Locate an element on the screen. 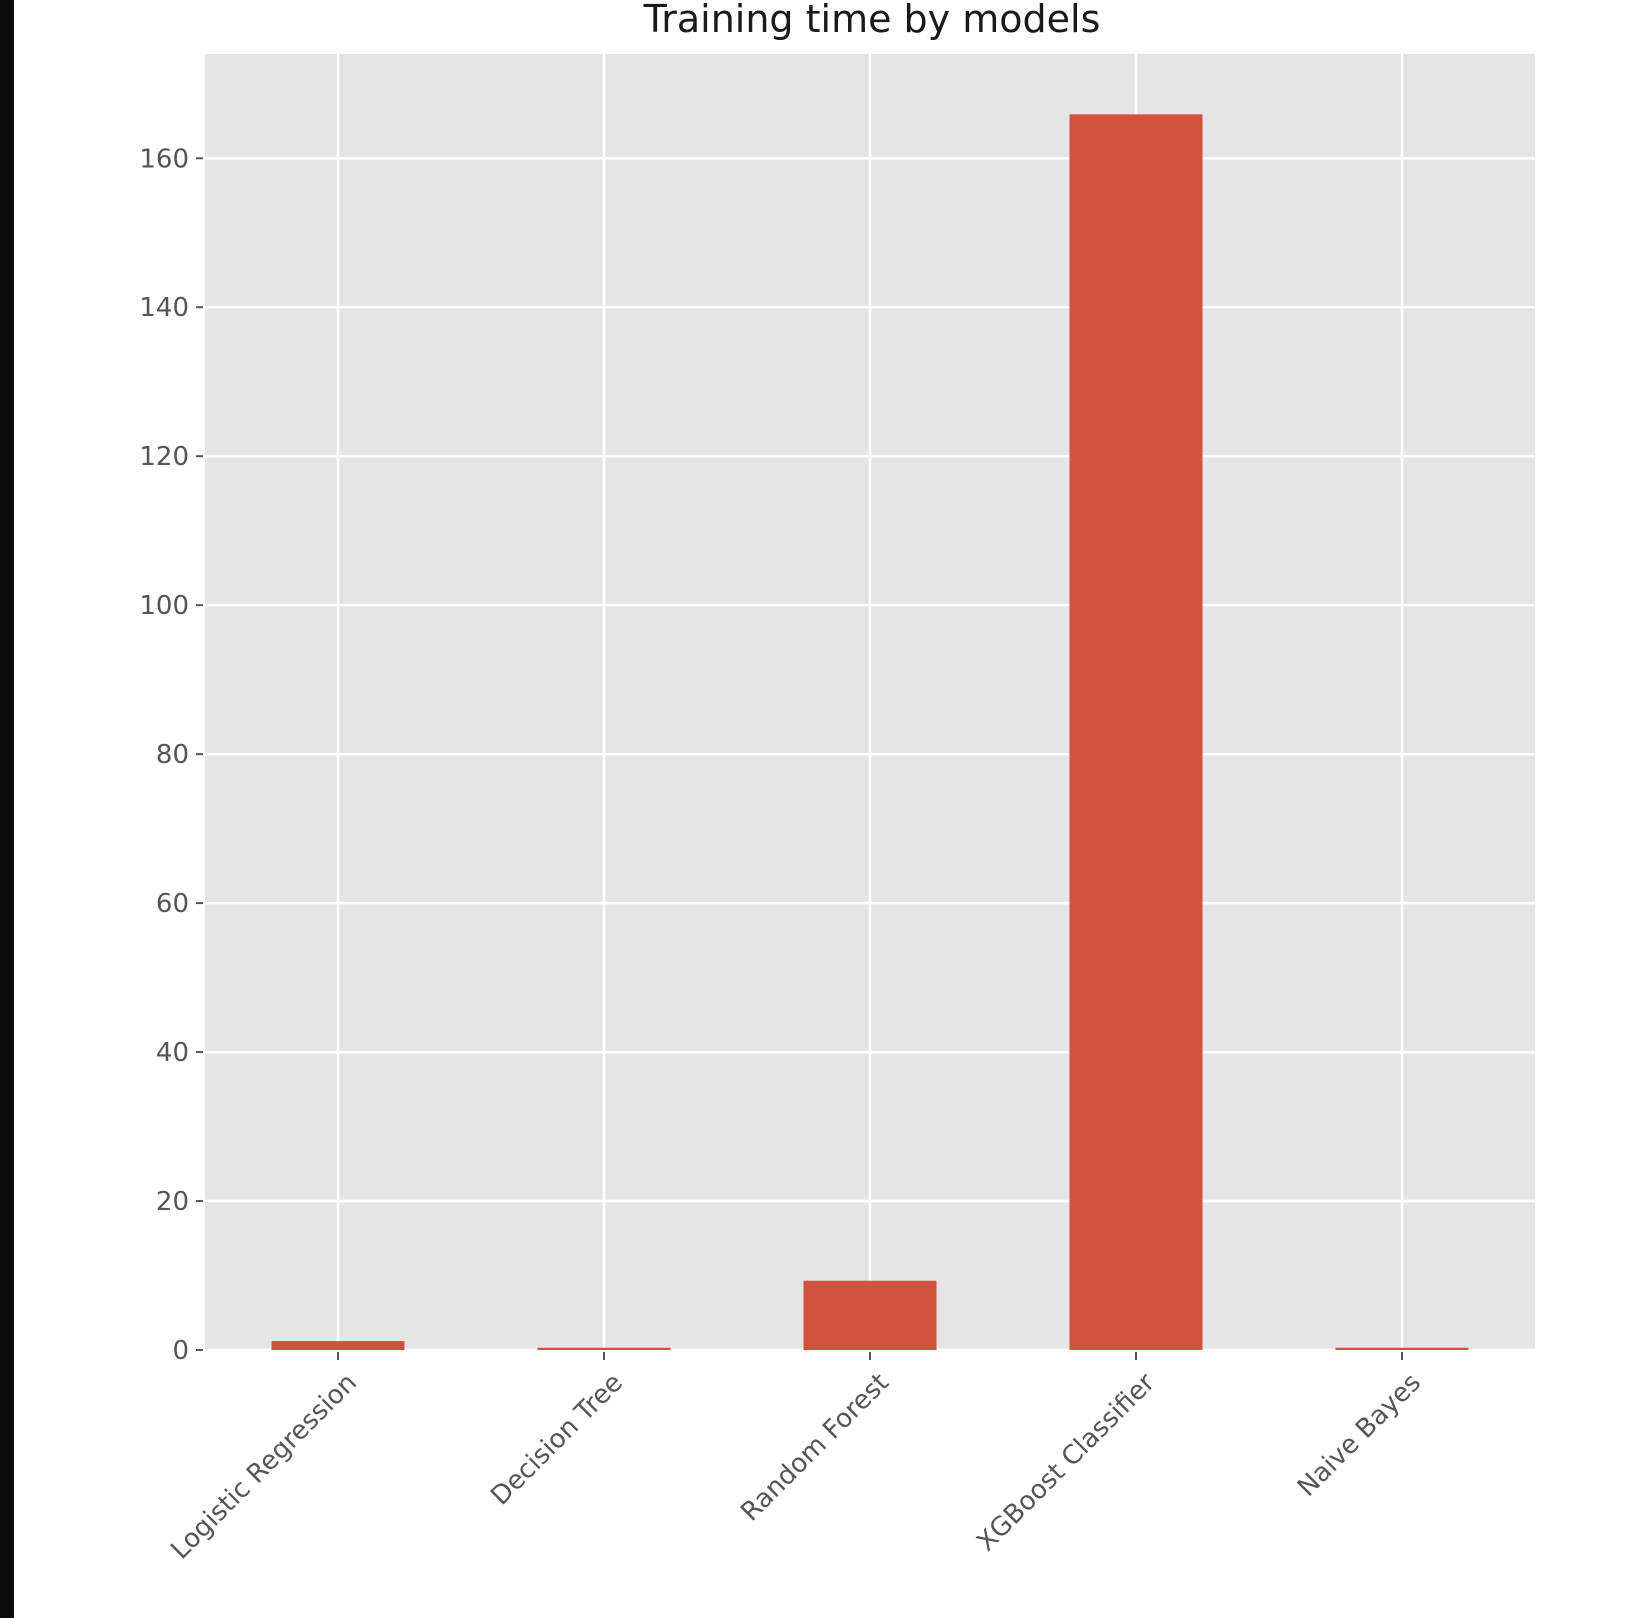  y-tick-label: 100 is located at coordinates (164, 606).